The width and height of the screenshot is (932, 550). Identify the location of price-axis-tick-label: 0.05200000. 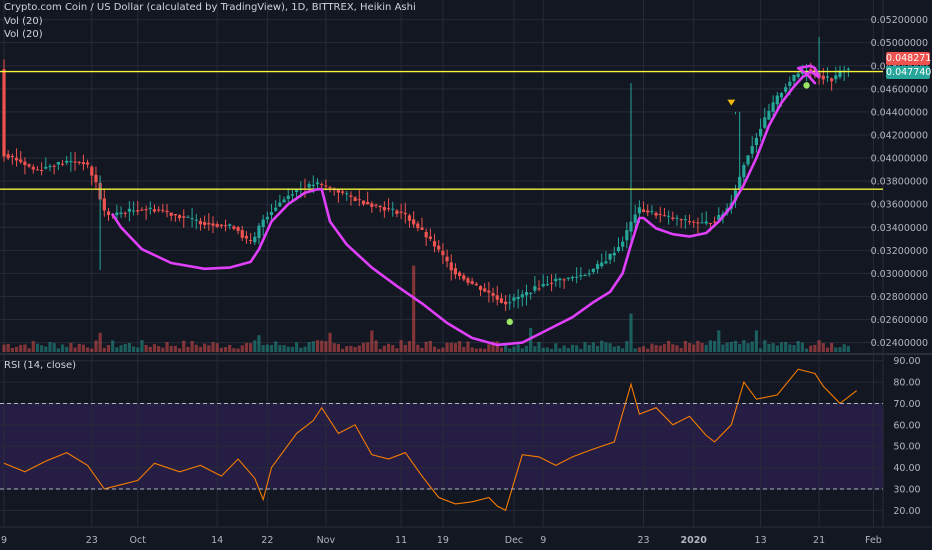
(899, 20).